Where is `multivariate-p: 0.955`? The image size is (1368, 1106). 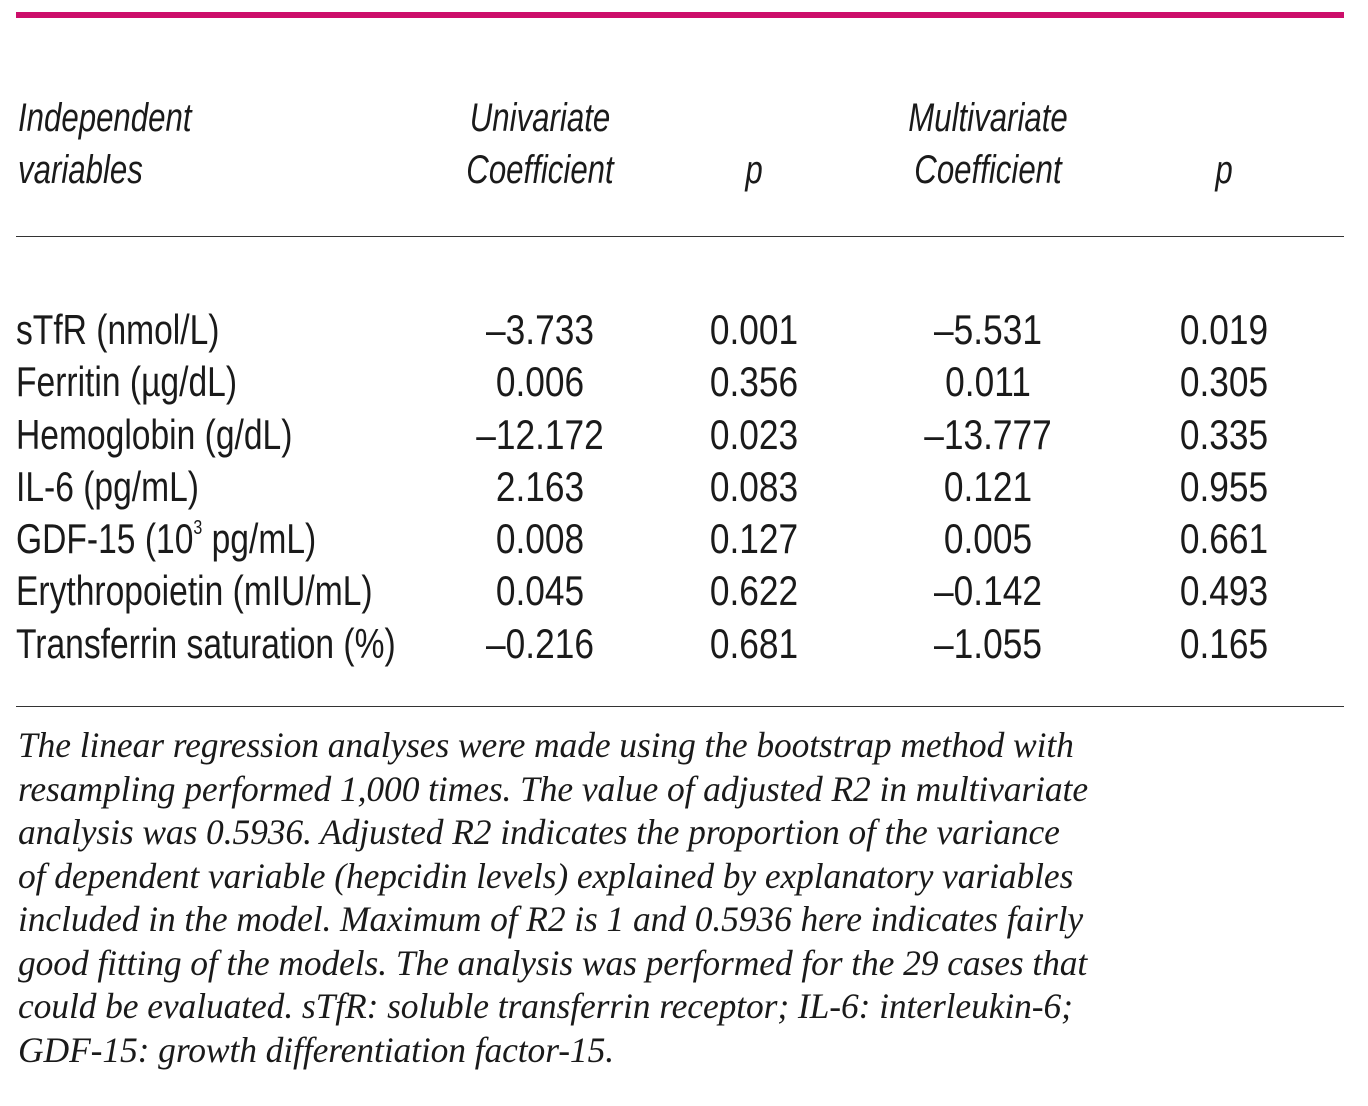 multivariate-p: 0.955 is located at coordinates (1224, 486).